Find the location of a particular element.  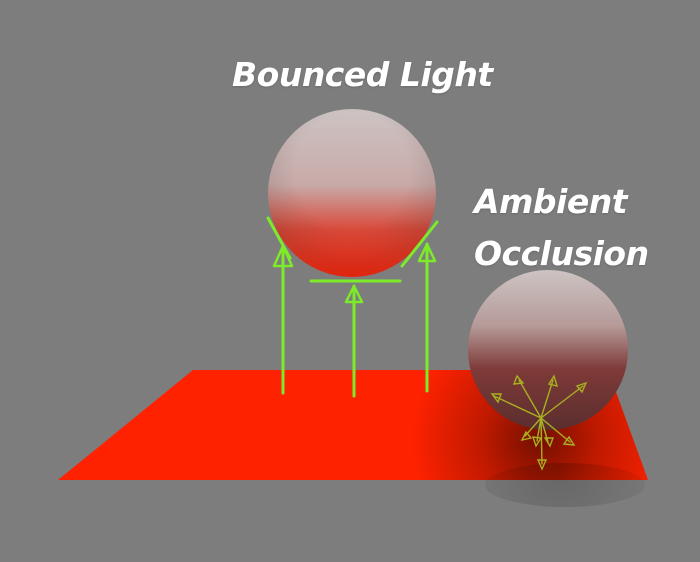

bounced-light-label: Bounced Light is located at coordinates (362, 74).